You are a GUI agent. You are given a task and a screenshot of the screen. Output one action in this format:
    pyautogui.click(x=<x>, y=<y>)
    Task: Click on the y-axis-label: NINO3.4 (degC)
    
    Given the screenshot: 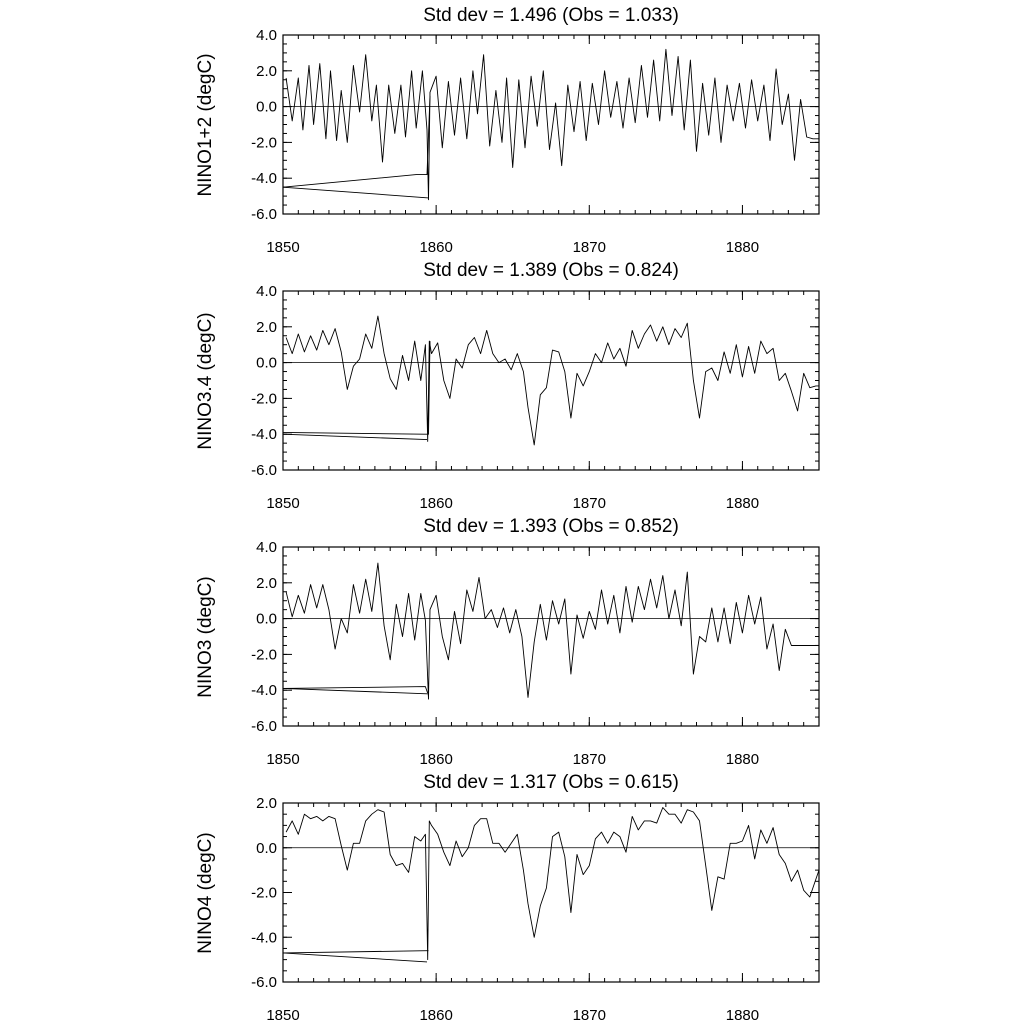 What is the action you would take?
    pyautogui.click(x=205, y=380)
    